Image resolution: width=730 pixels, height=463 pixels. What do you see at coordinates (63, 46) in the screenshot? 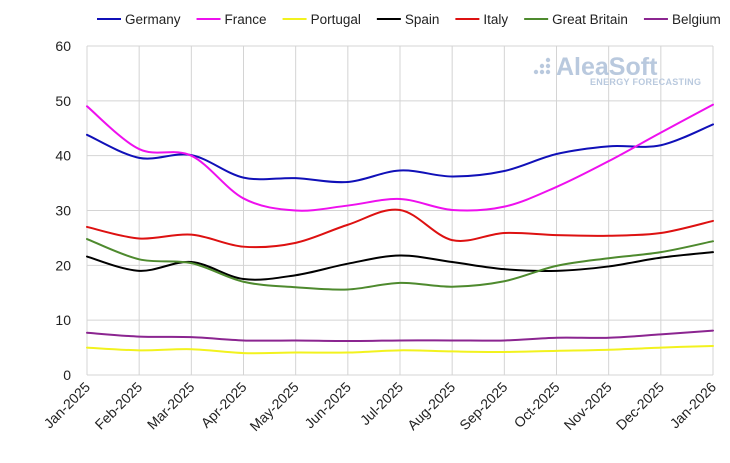
I see `y-tick-label: 60` at bounding box center [63, 46].